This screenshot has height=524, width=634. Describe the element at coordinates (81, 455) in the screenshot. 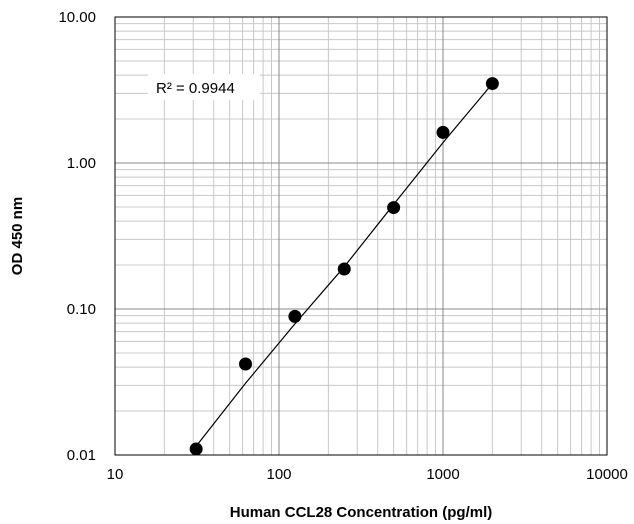

I see `y-tick-label: 0.01` at that location.